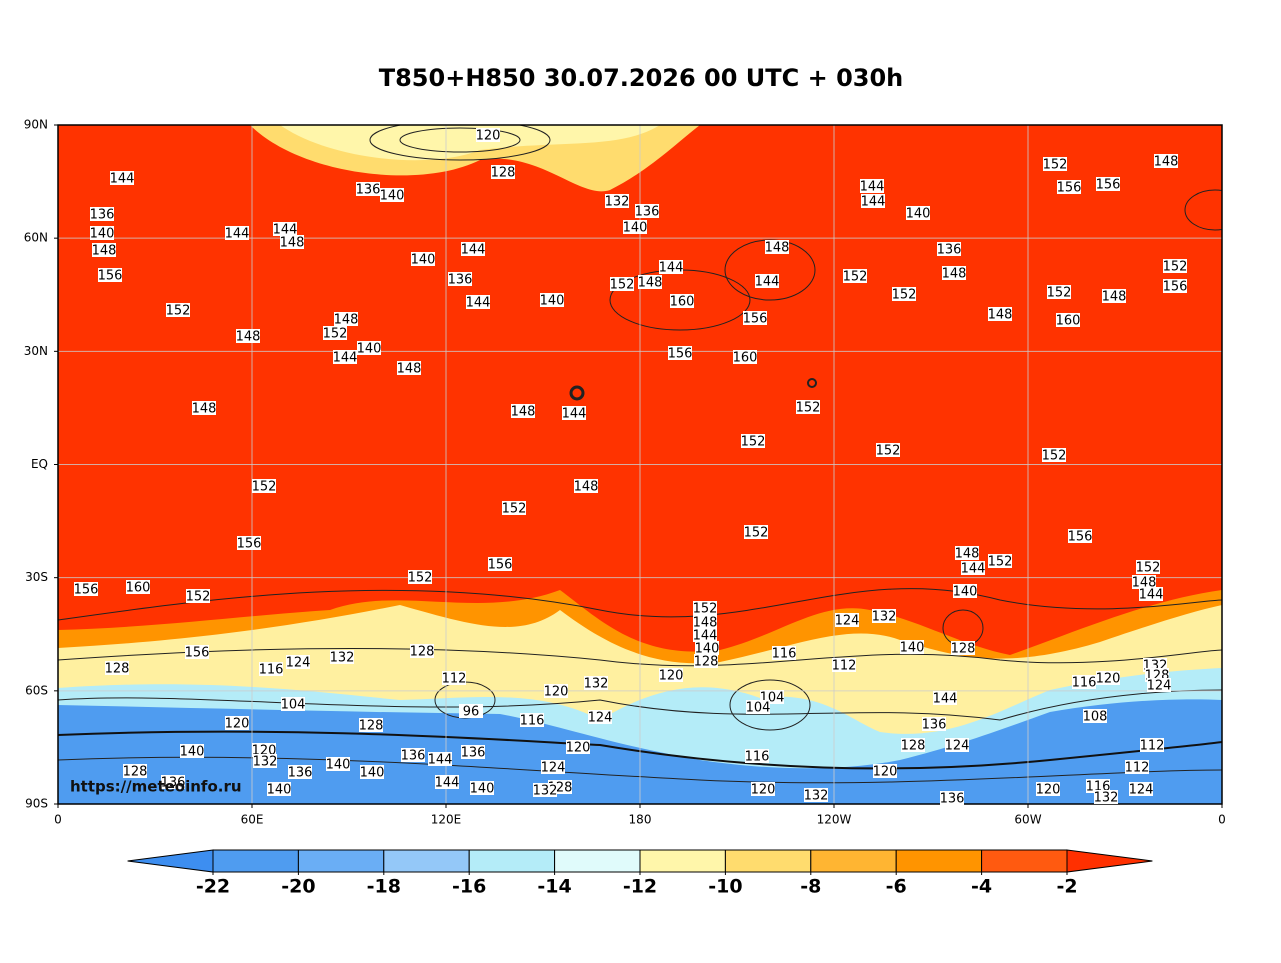 Image resolution: width=1281 pixels, height=963 pixels. I want to click on colorbar-label: -18, so click(384, 887).